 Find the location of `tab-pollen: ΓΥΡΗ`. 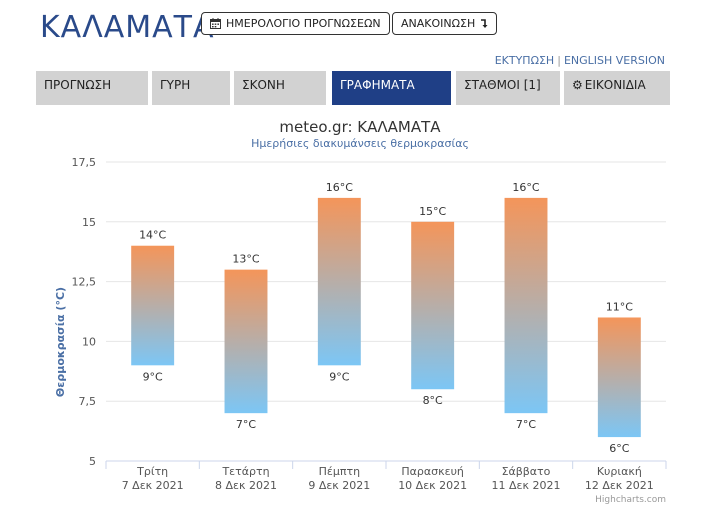

tab-pollen: ΓΥΡΗ is located at coordinates (191, 88).